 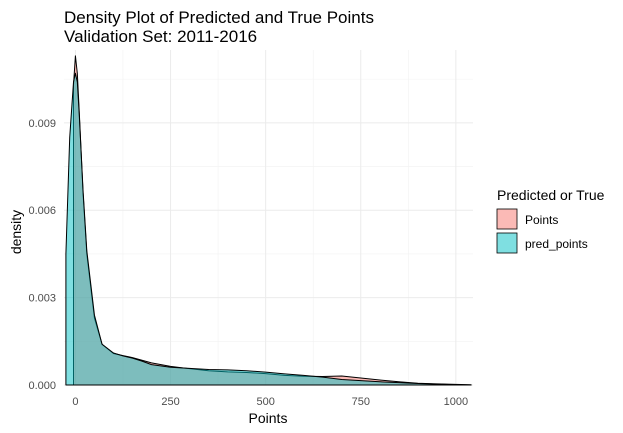 I want to click on x-axis-ticks: 0 250 500 750 1000, so click(x=270, y=402).